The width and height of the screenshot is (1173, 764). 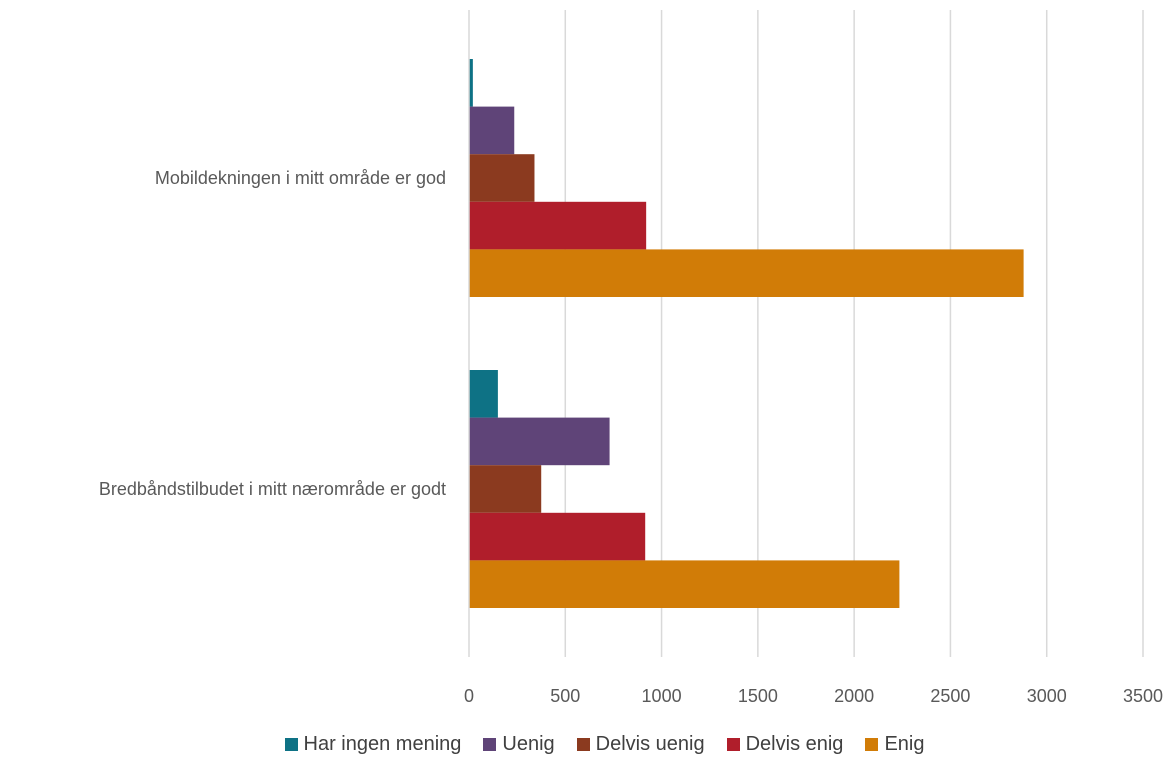 I want to click on legend-item: Delvis enig, so click(x=785, y=744).